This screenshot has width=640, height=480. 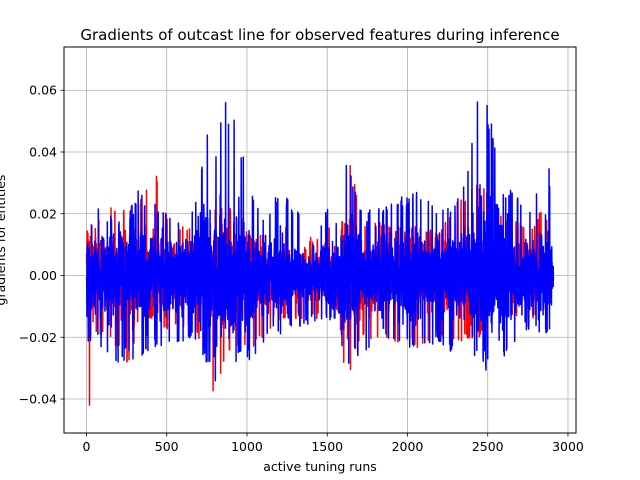 What do you see at coordinates (38, 399) in the screenshot?
I see `y-tick-label: −0.04` at bounding box center [38, 399].